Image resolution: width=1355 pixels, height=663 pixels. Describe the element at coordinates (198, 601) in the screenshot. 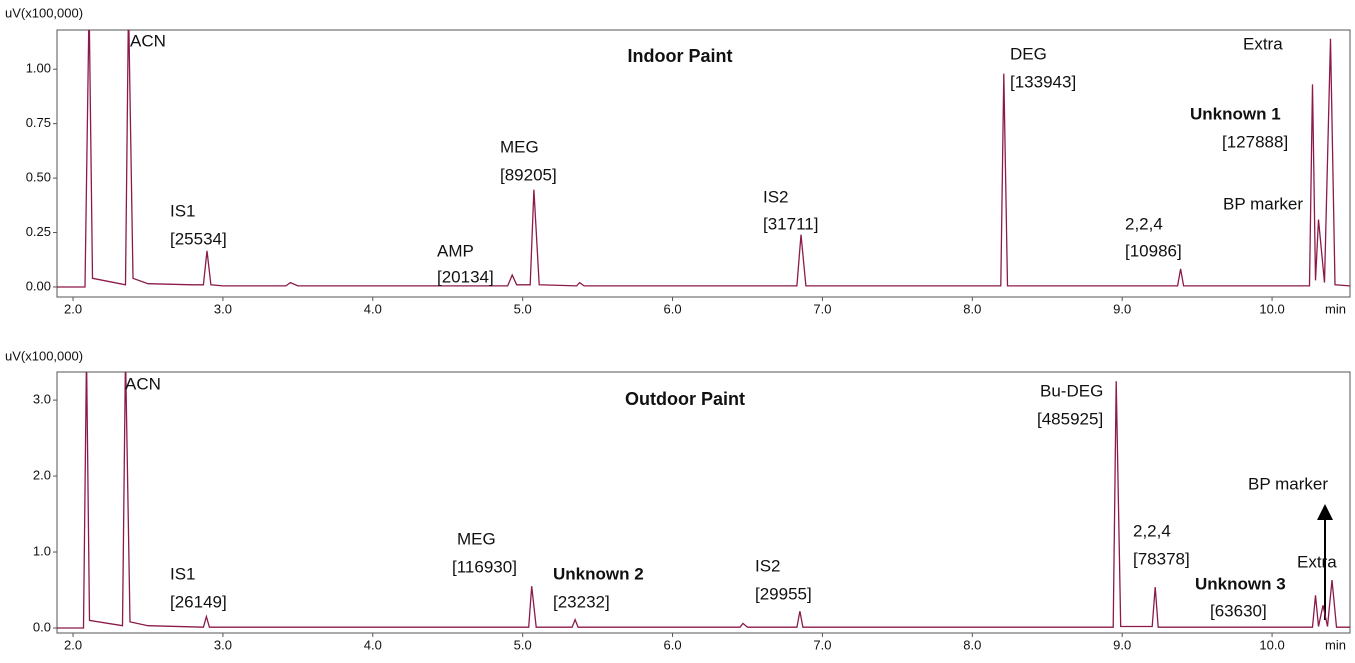

I see `peak-area: [26149]` at that location.